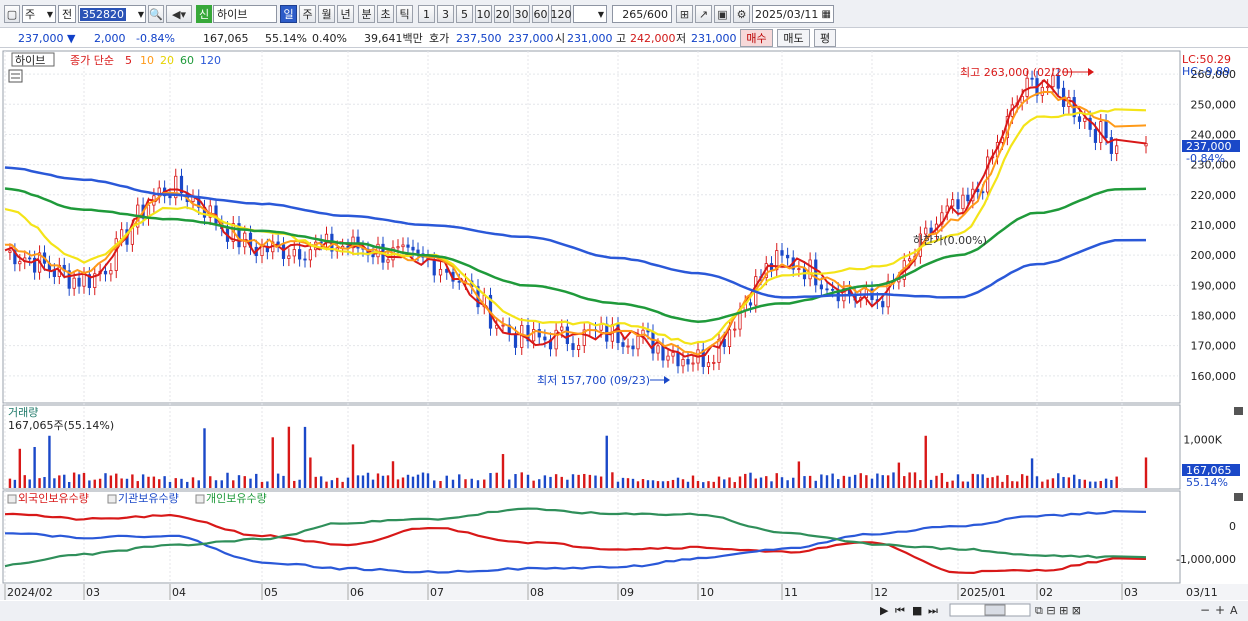 The height and width of the screenshot is (621, 1248). I want to click on period-day-button: 일, so click(288, 14).